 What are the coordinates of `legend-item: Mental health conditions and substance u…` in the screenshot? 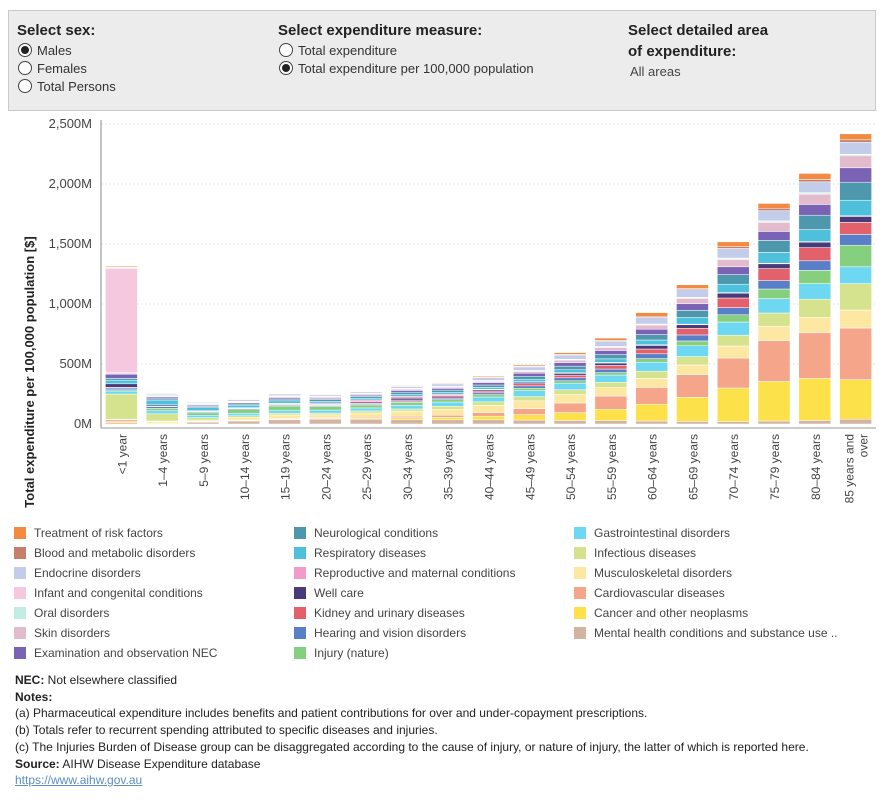 It's located at (706, 633).